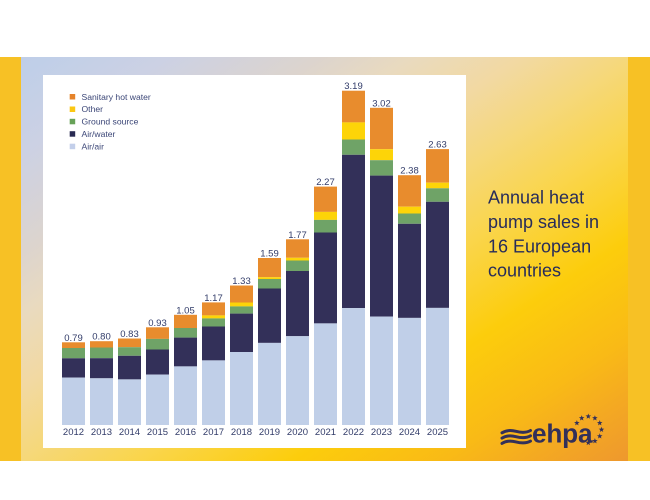 The image size is (650, 500). I want to click on svg-text: Air/air, so click(93, 146).